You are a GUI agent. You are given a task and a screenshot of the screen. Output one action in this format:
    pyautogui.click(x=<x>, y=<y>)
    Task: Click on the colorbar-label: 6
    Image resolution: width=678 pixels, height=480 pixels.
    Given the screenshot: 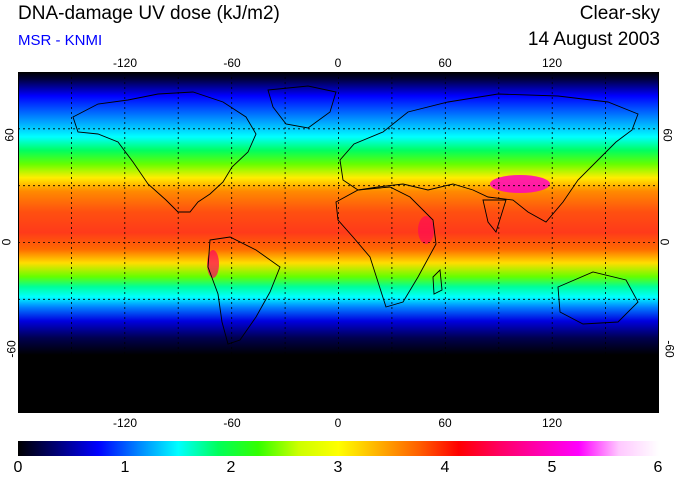 What is the action you would take?
    pyautogui.click(x=658, y=467)
    